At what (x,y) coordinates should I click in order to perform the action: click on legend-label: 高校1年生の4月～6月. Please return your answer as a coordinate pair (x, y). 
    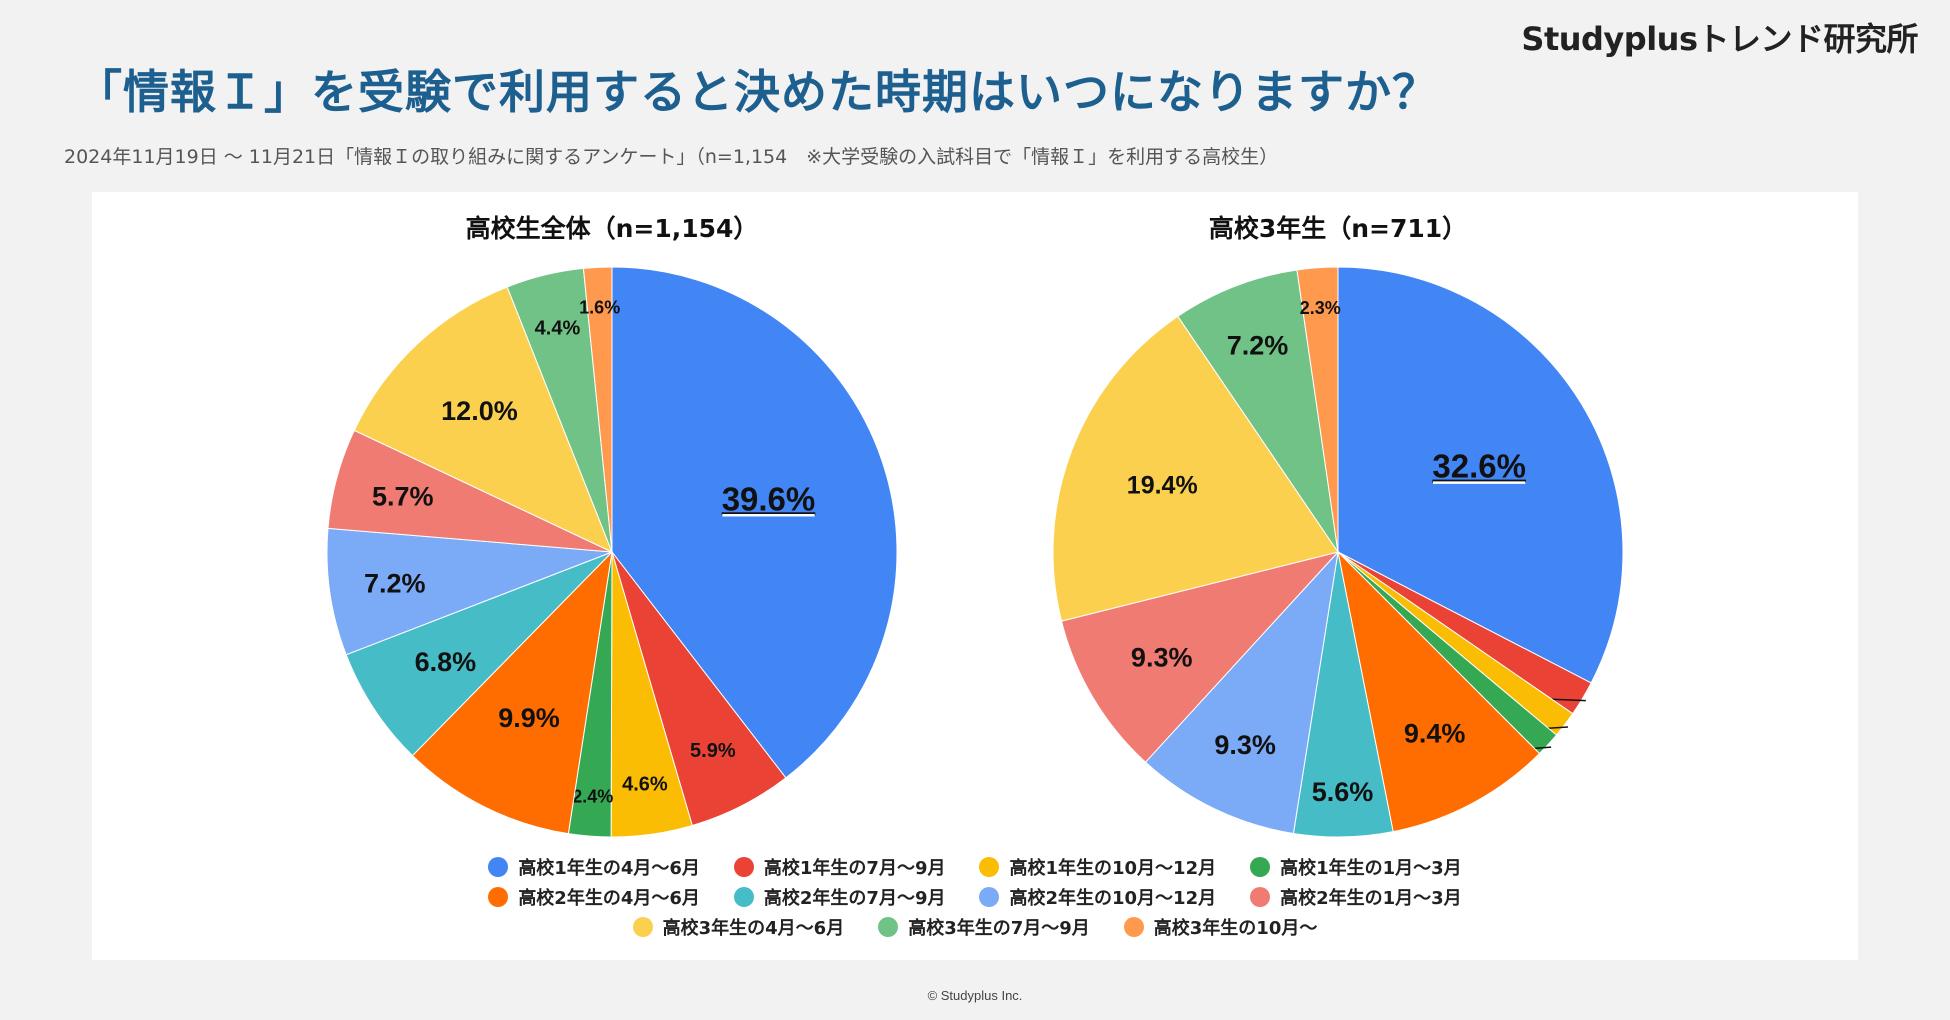
    Looking at the image, I should click on (609, 868).